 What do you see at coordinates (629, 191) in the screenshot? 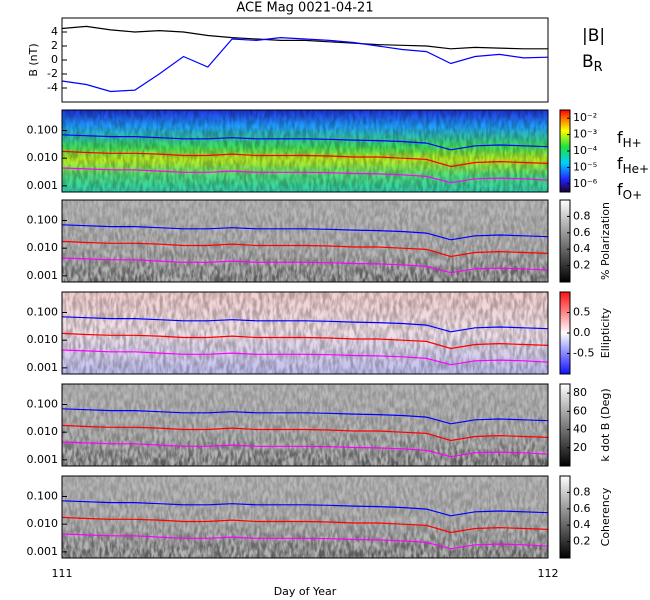
I see `legend-entry: fO+` at bounding box center [629, 191].